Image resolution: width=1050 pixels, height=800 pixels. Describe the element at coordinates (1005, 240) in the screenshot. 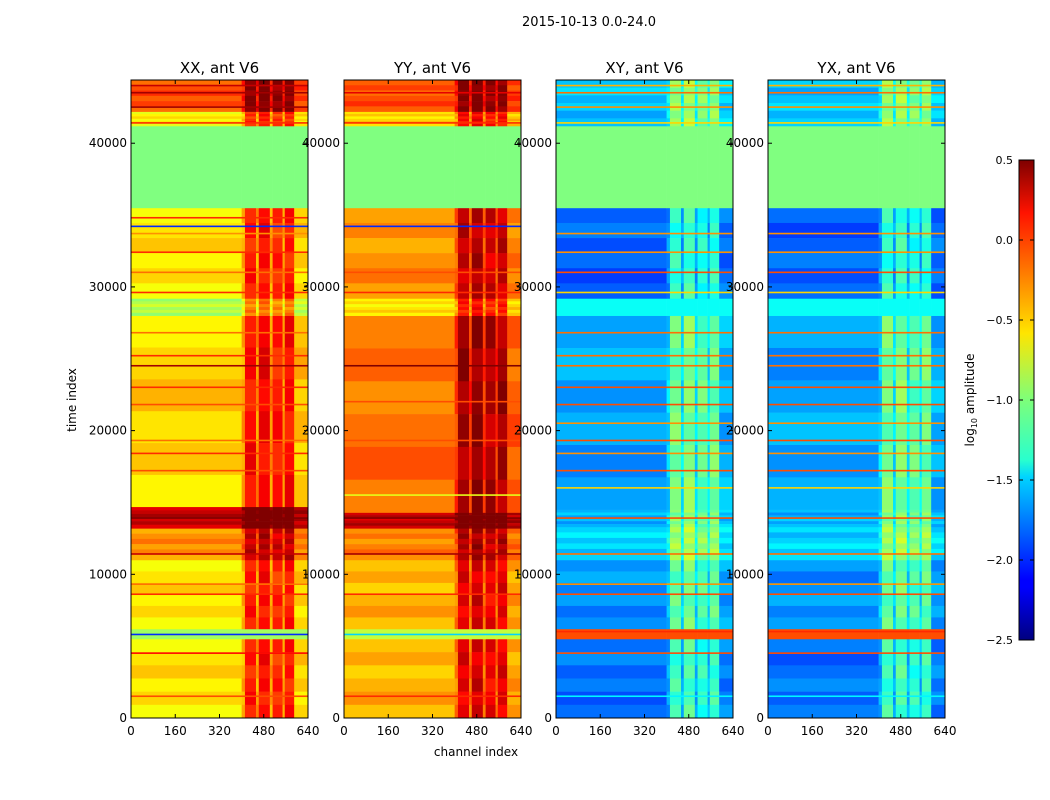

I see `colorbar-tick-label: 0.0` at that location.